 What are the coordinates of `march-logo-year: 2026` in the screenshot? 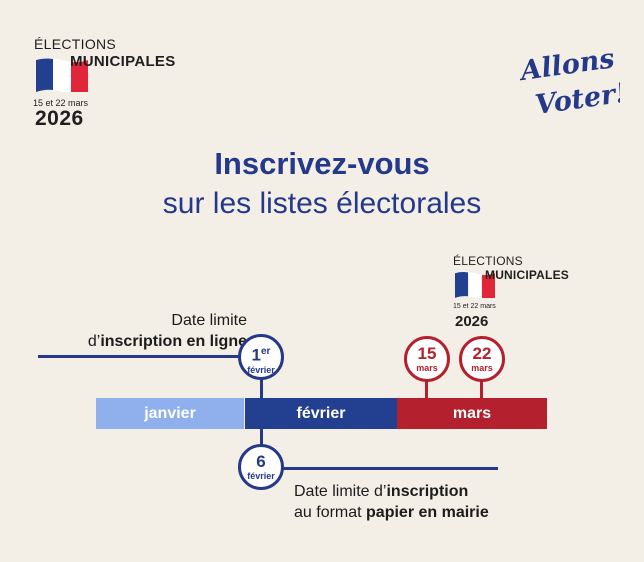 It's located at (472, 321).